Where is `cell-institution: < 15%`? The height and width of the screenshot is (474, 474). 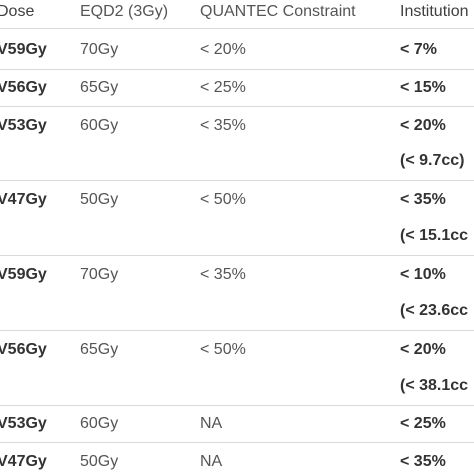 cell-institution: < 15% is located at coordinates (423, 87).